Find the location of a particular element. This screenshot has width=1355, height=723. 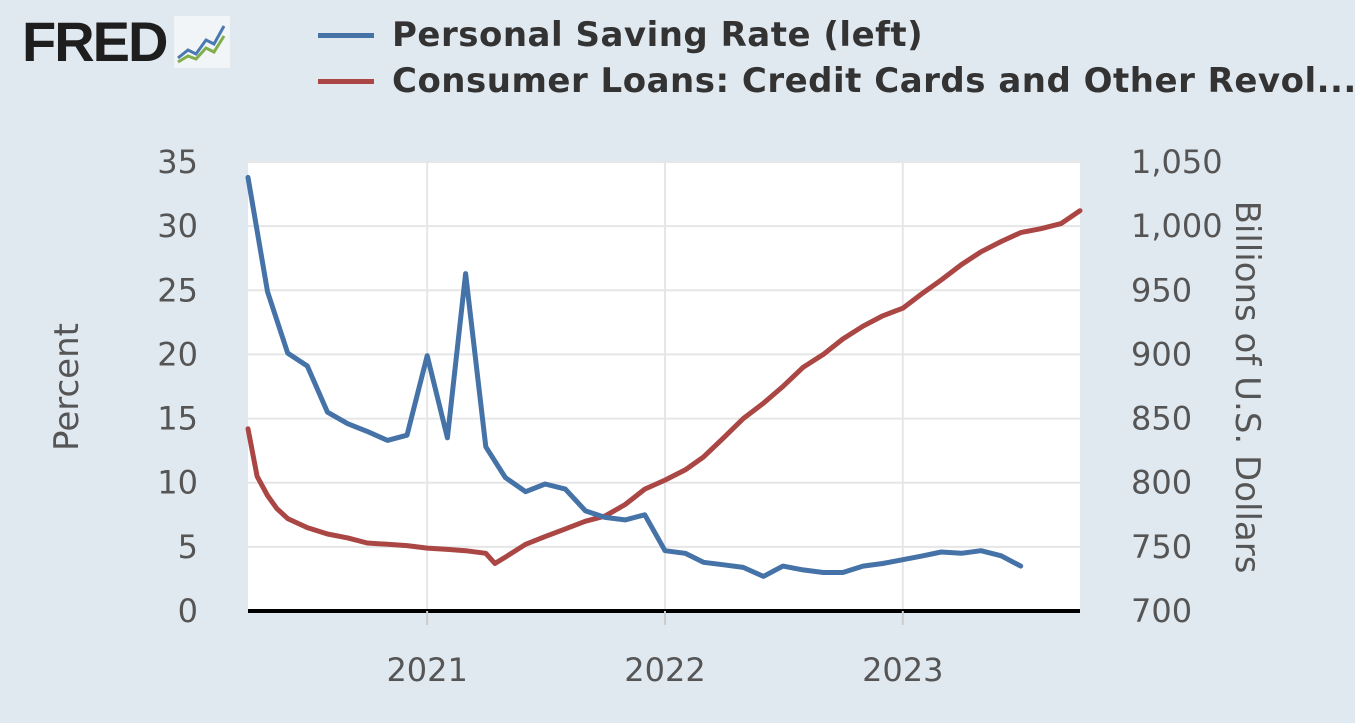

y-axis-left-title: Percent is located at coordinates (67, 387).